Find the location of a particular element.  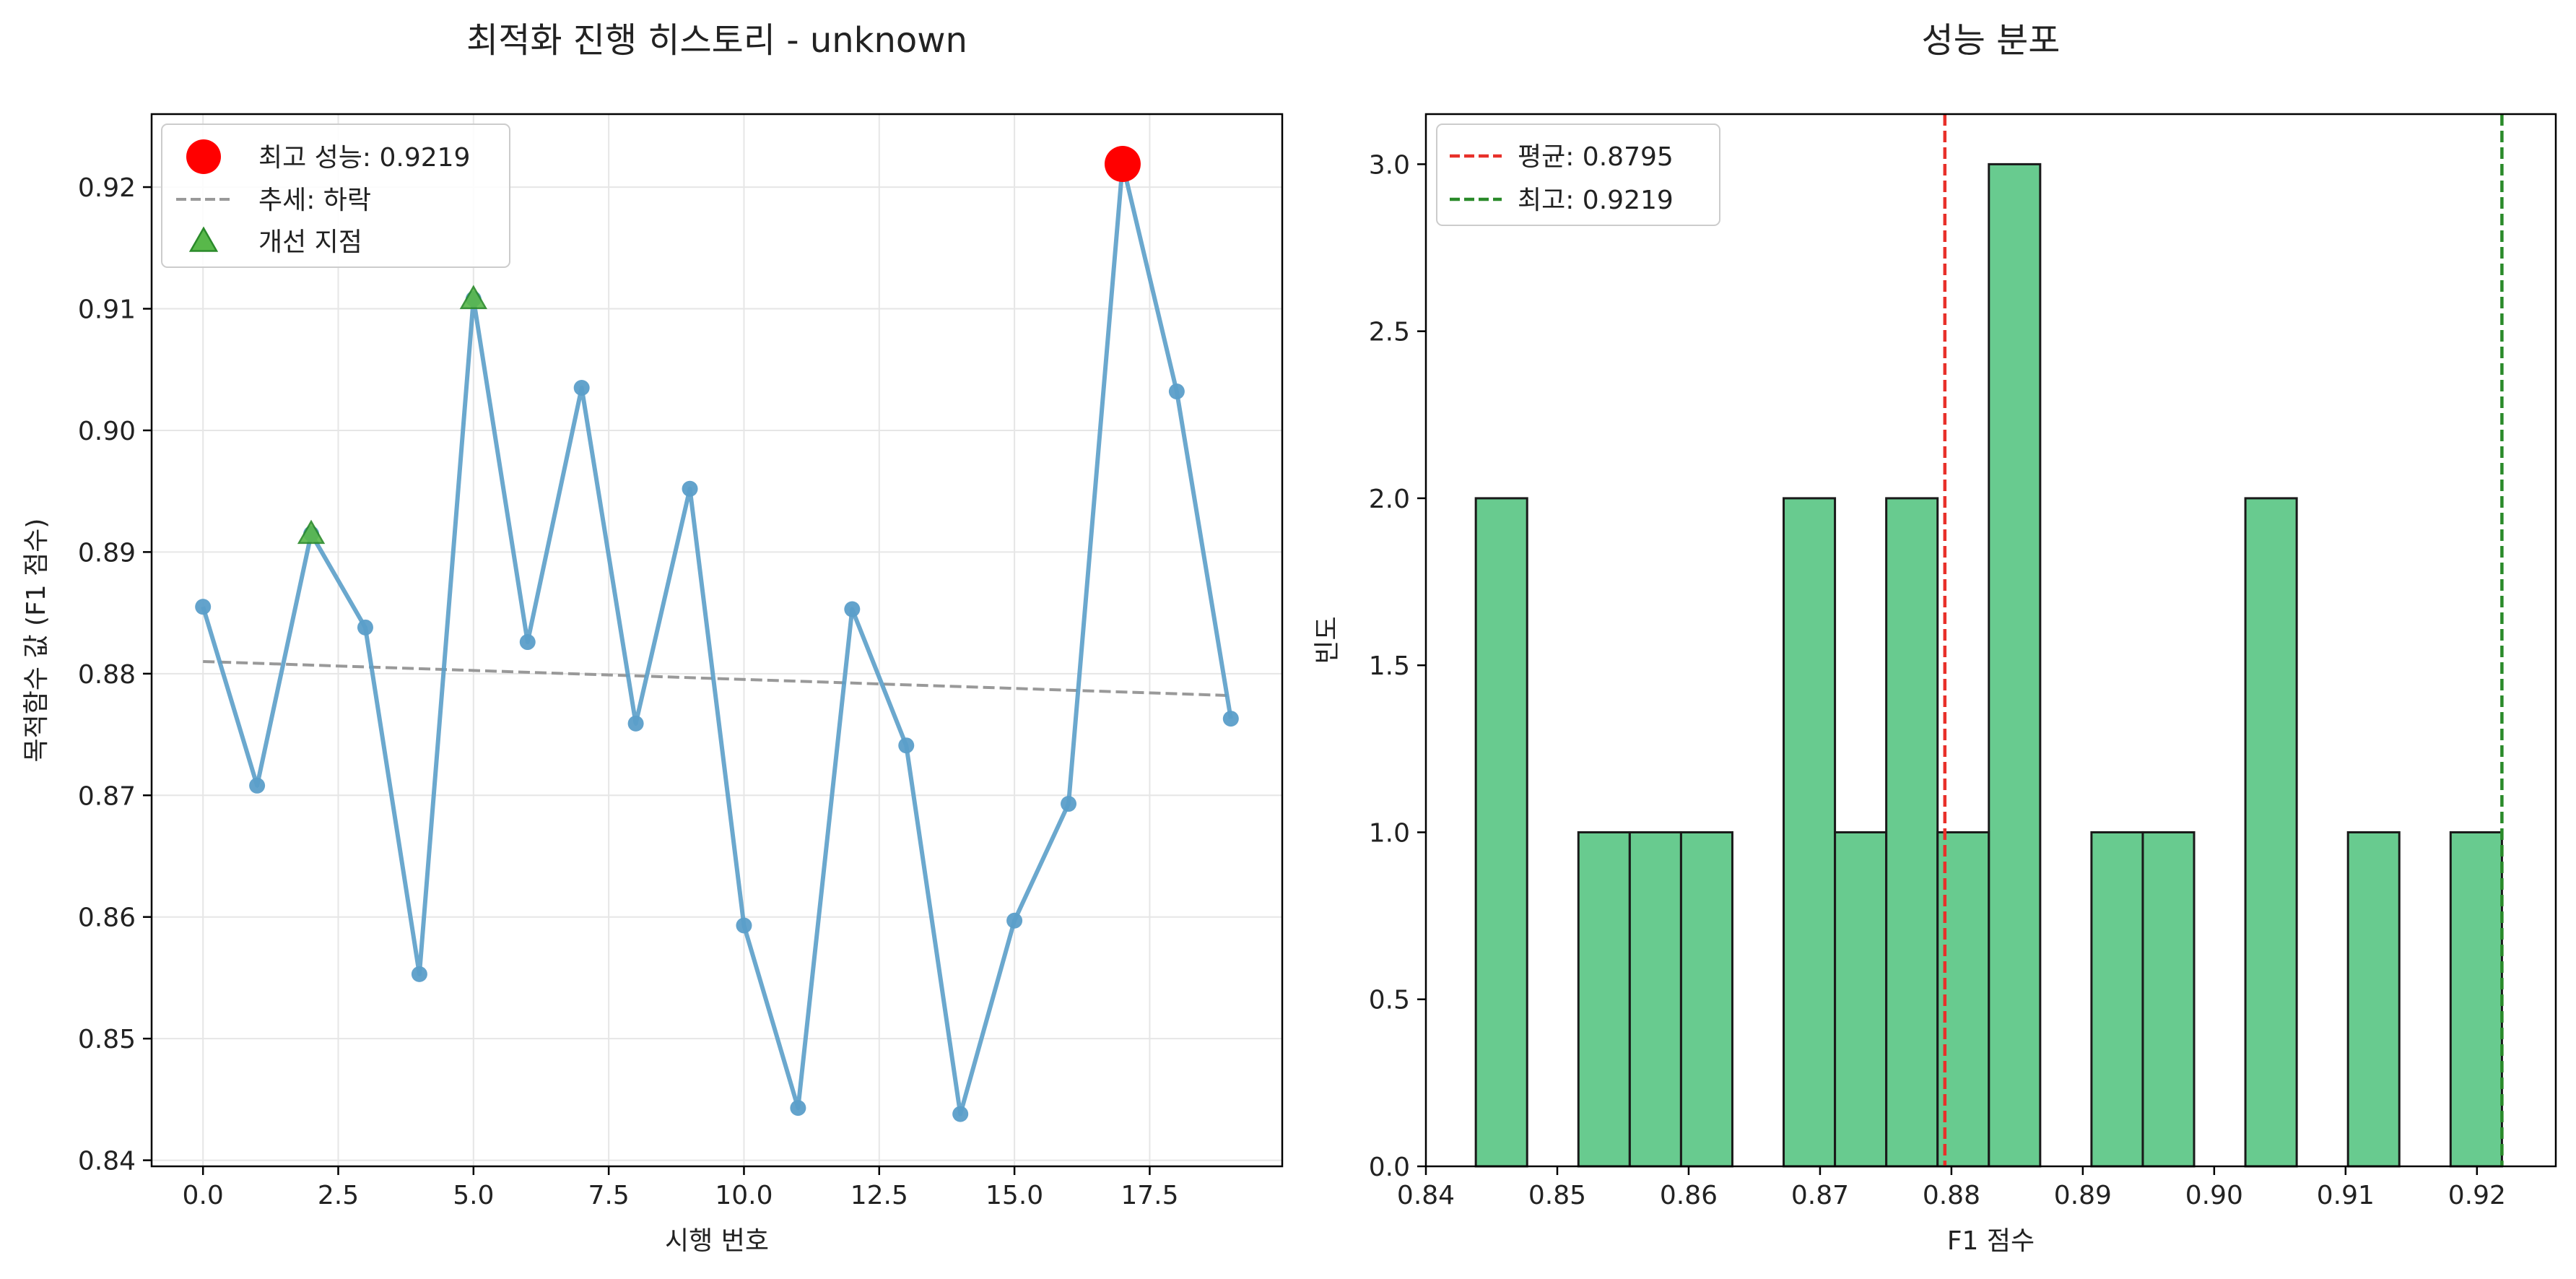

legend-label: 평균: 0.8795 is located at coordinates (1596, 157).